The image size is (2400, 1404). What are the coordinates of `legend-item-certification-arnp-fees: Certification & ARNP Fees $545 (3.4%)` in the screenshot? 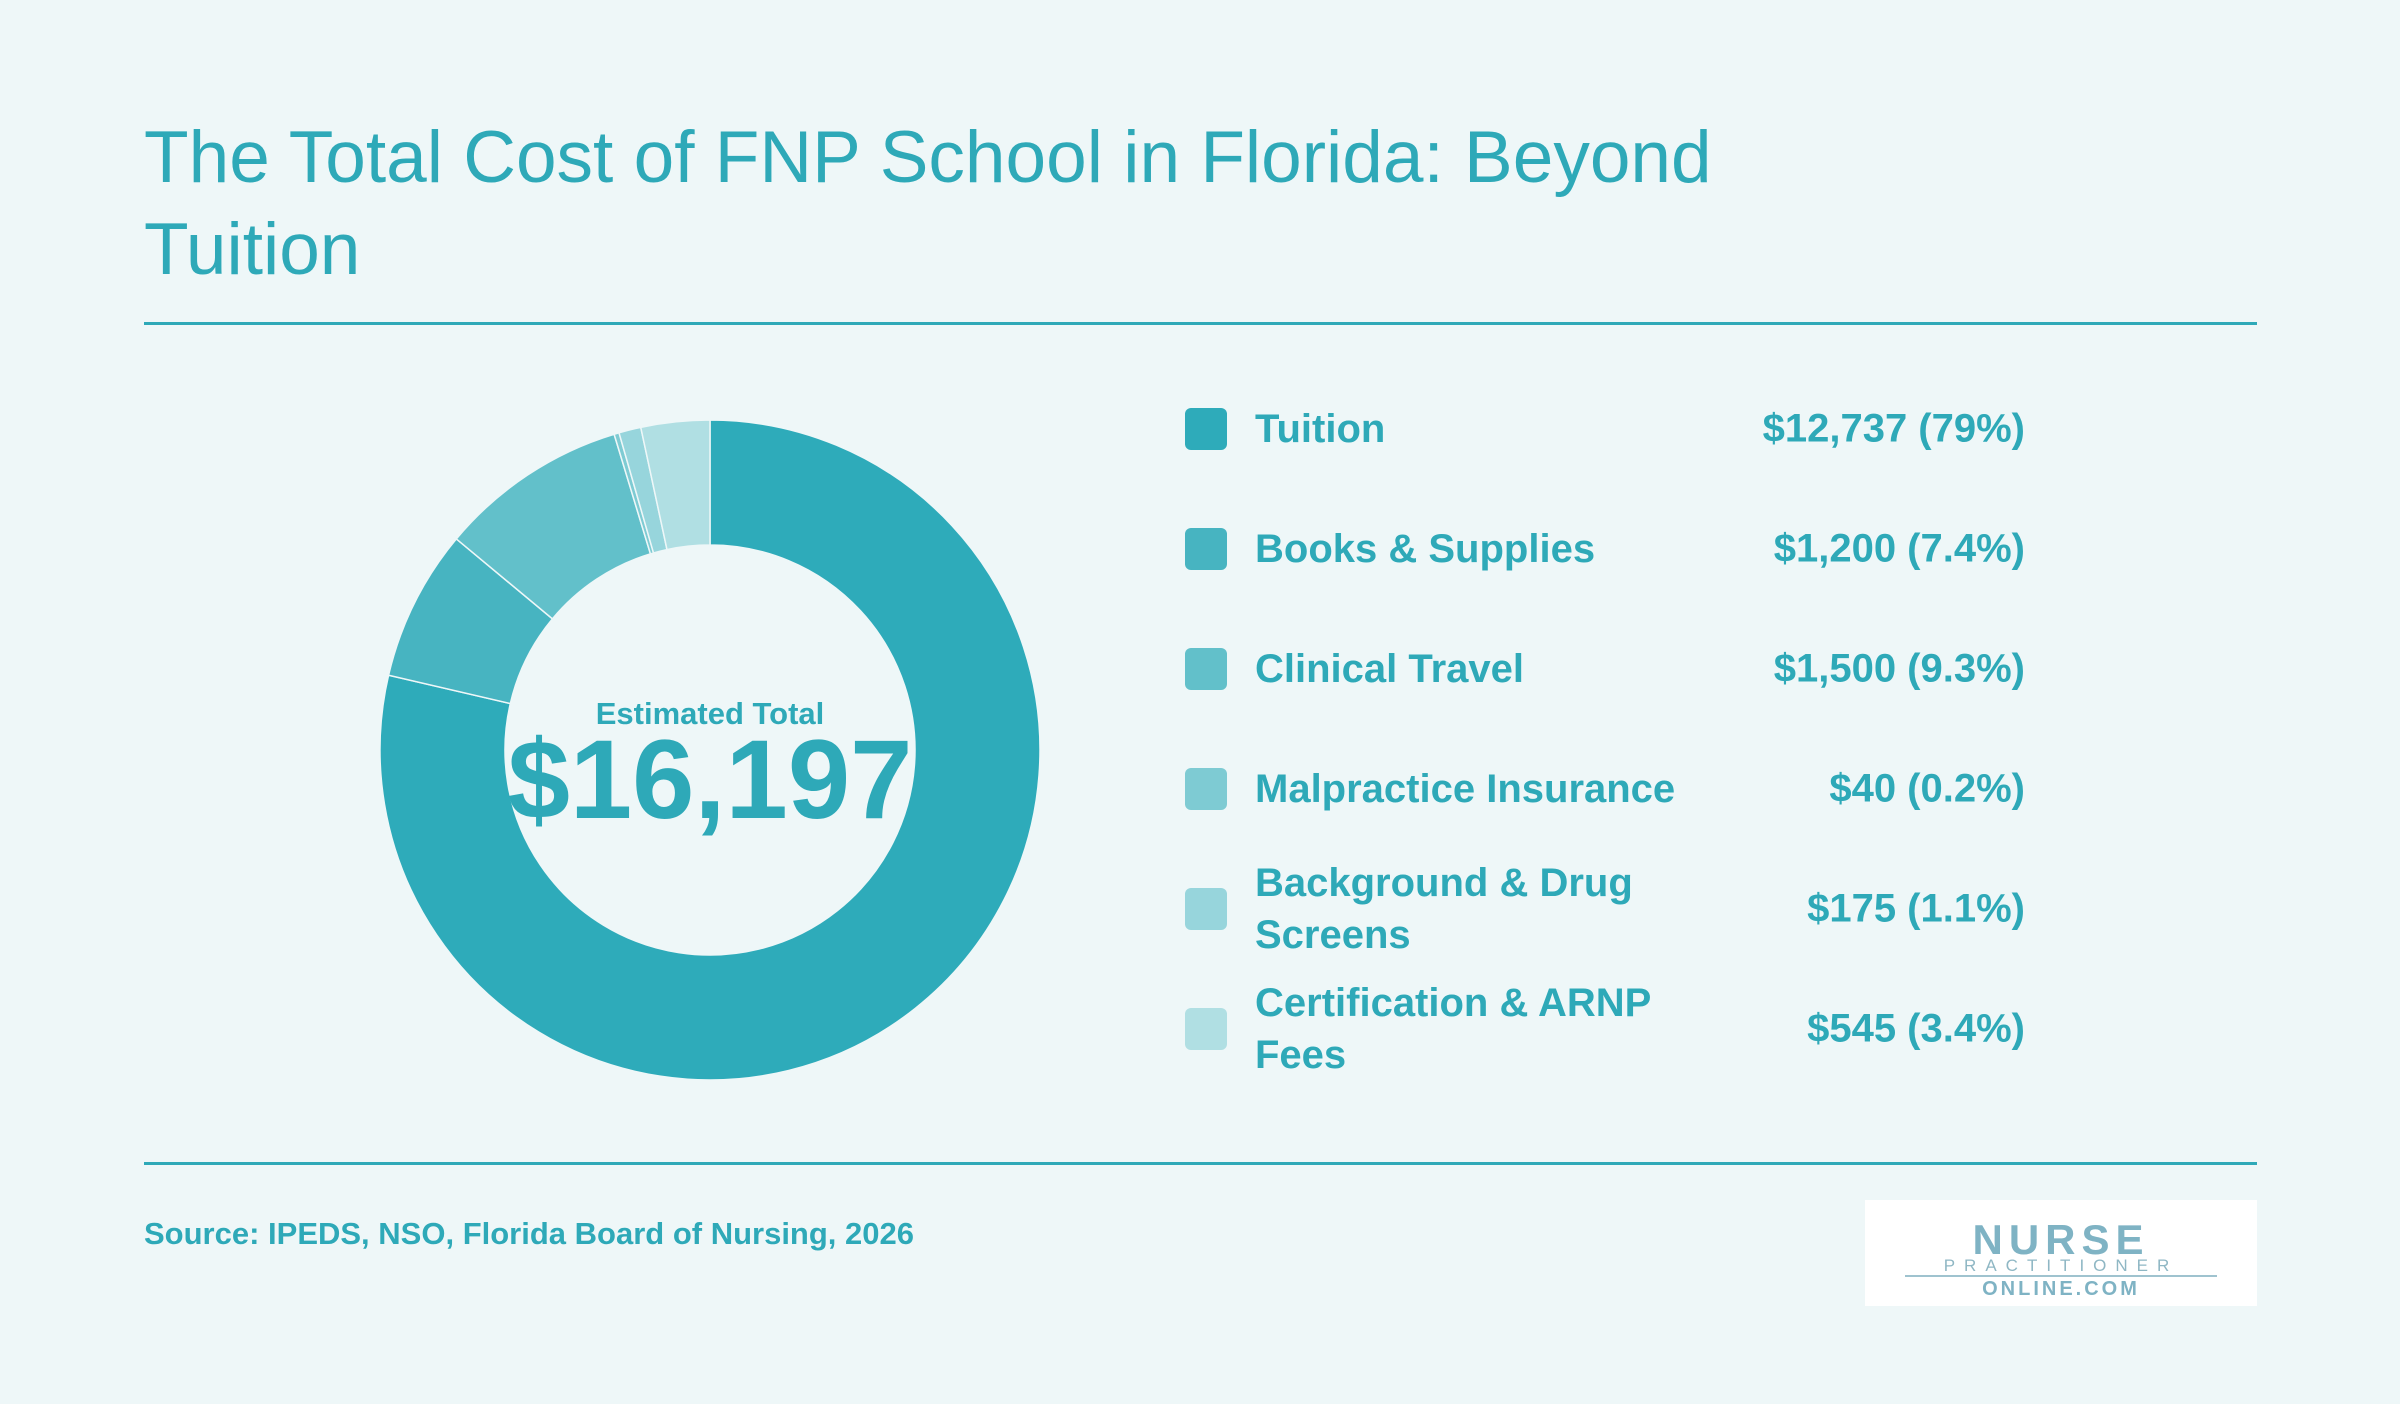 It's located at (1605, 1029).